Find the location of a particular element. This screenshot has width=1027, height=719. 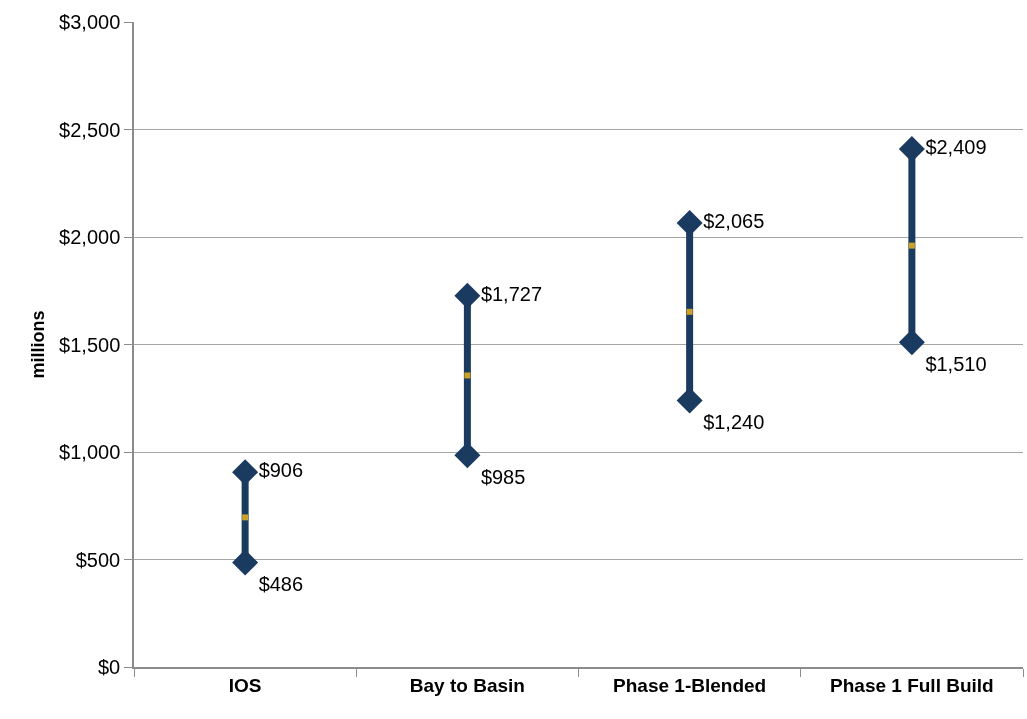

y-tick-label: $2,500 is located at coordinates (90, 129).